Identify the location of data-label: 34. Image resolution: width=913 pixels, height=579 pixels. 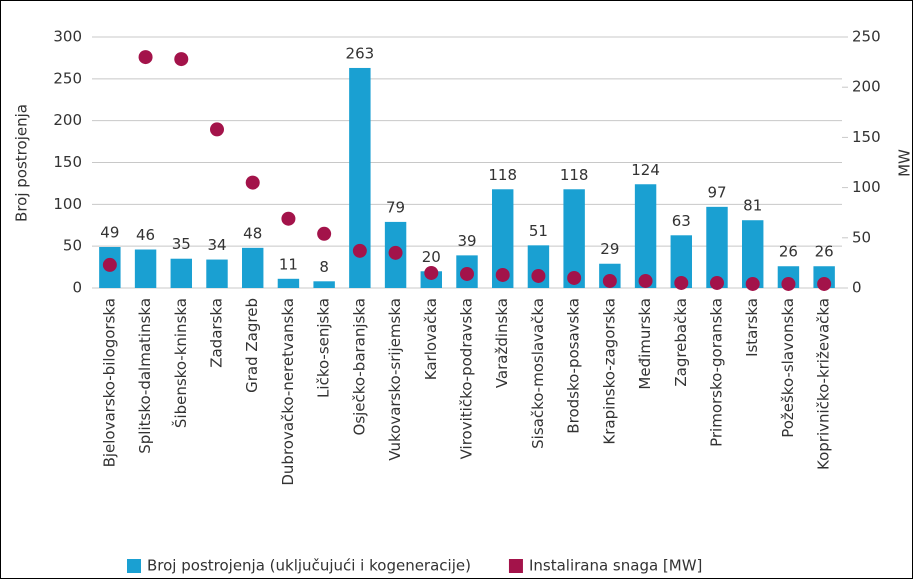
(216, 245).